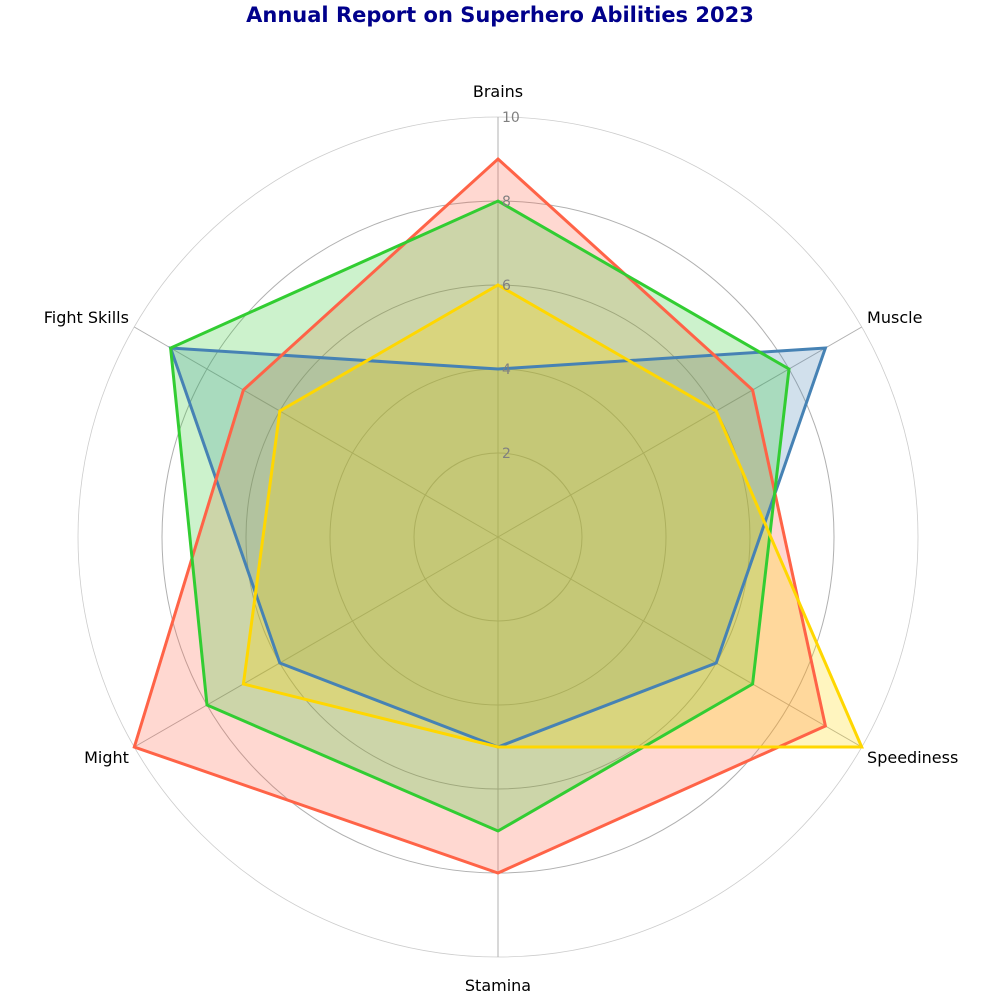  I want to click on r-tick-label: 6, so click(506, 286).